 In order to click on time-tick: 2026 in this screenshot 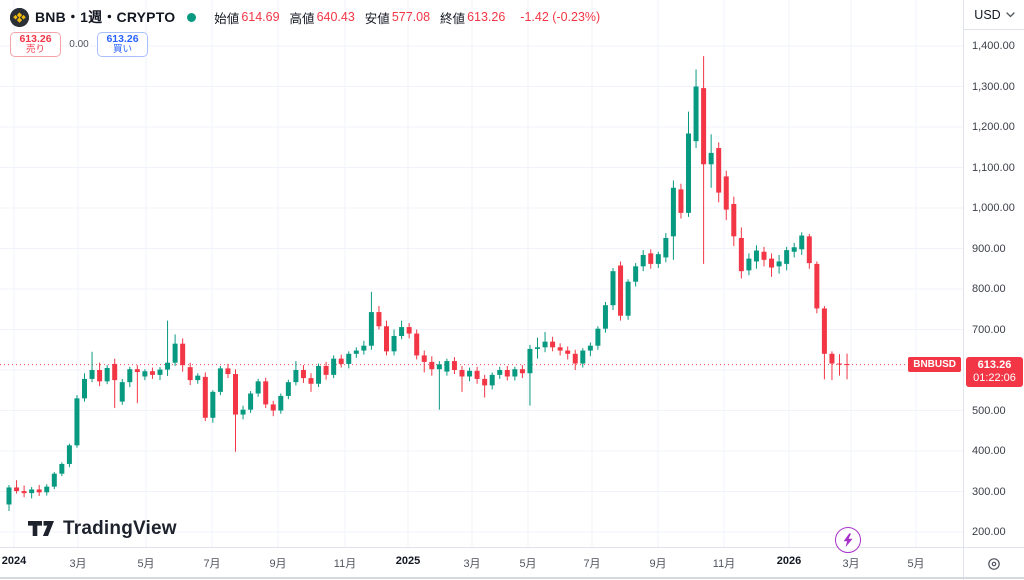, I will do `click(789, 561)`.